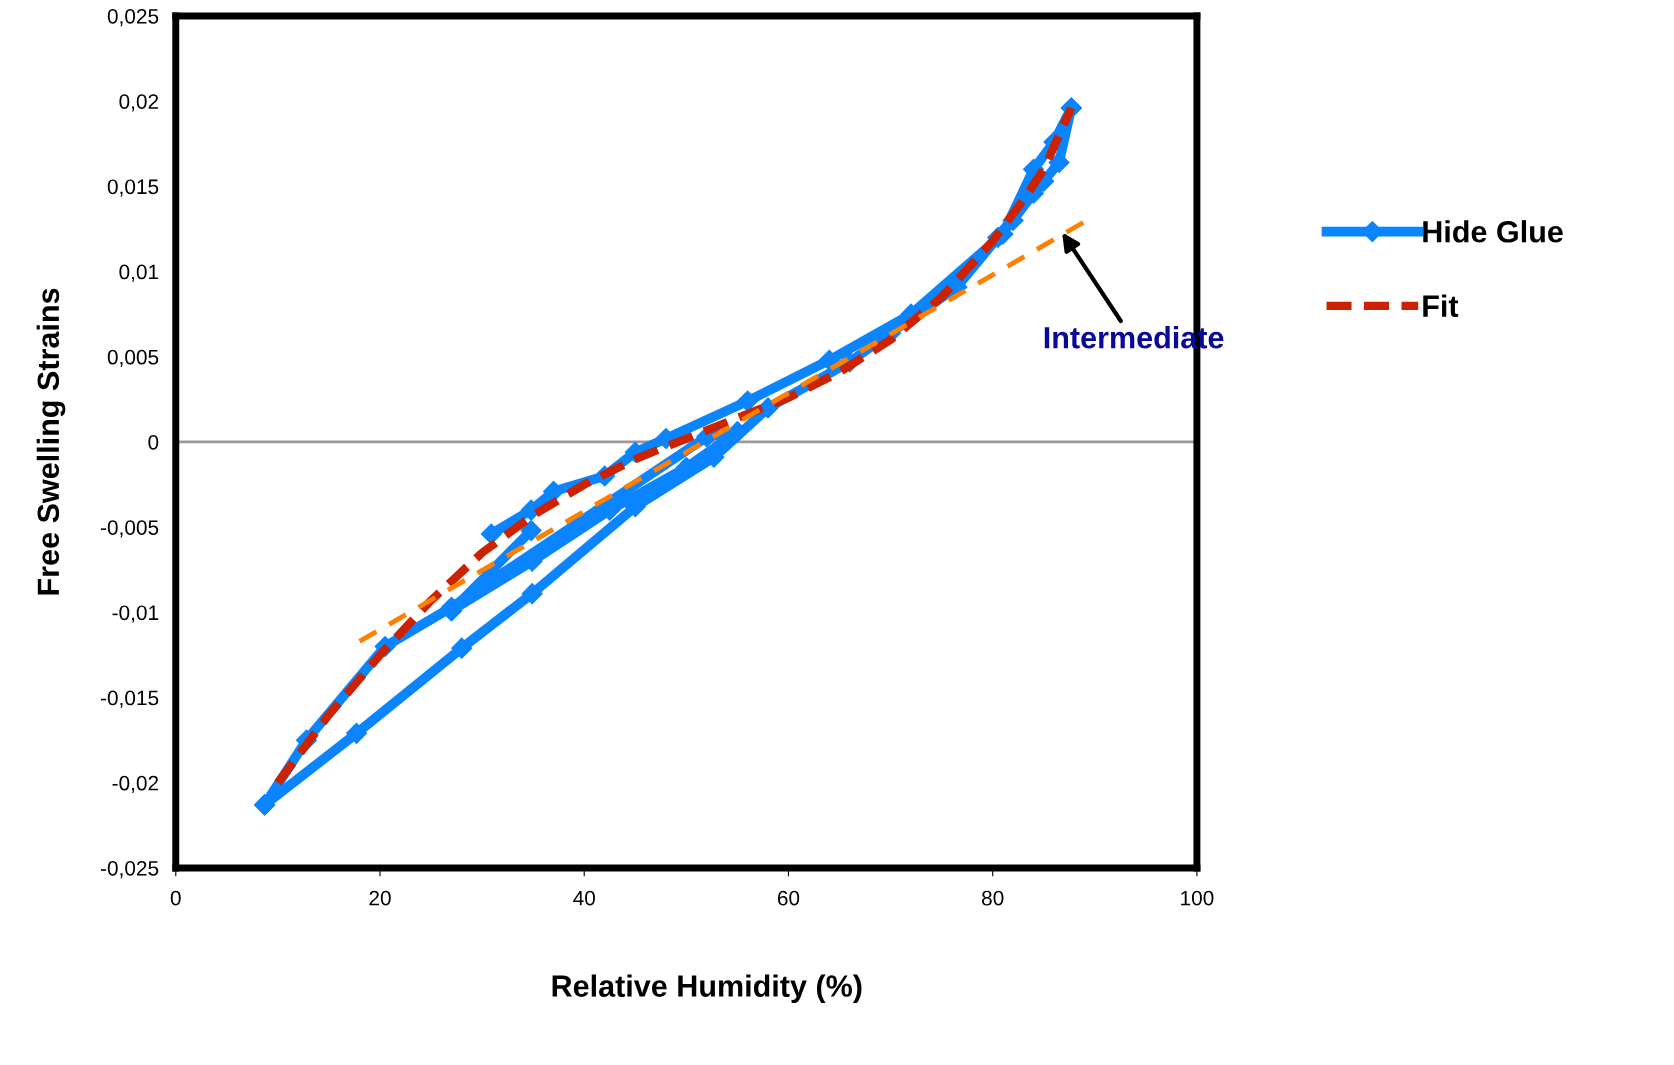 Image resolution: width=1674 pixels, height=1065 pixels. Describe the element at coordinates (133, 17) in the screenshot. I see `y-tick-label: 0,025` at that location.